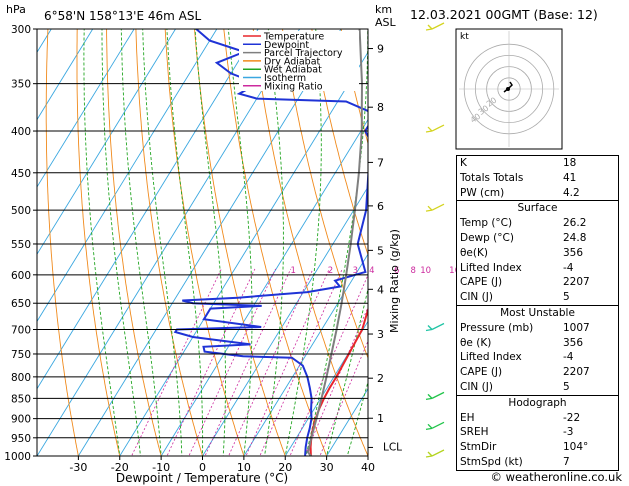  I want to click on surface-value: 26.2, so click(575, 223).